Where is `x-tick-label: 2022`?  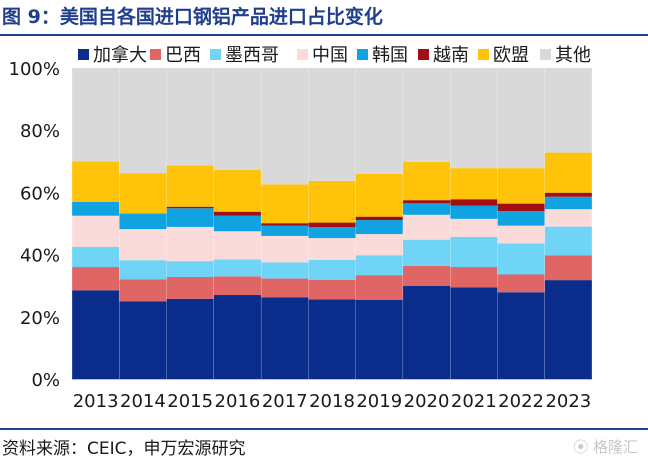
x-tick-label: 2022 is located at coordinates (521, 401).